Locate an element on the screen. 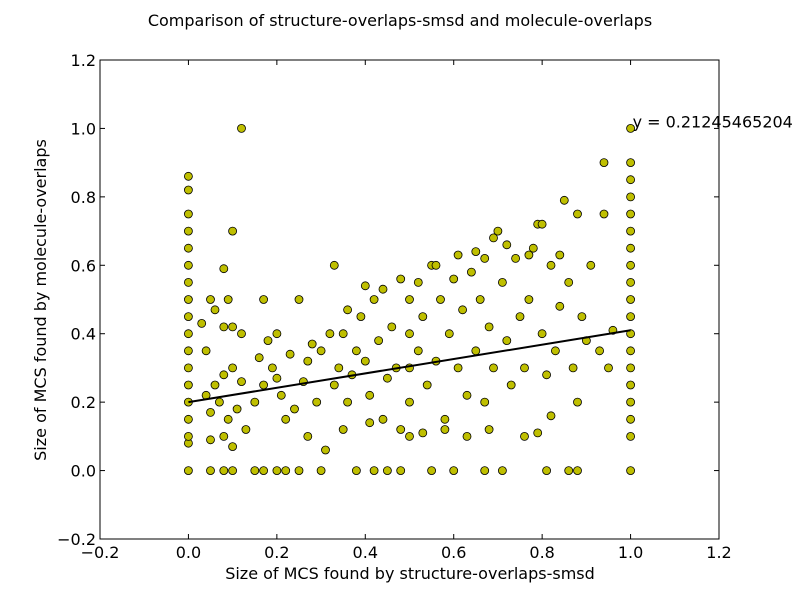 The width and height of the screenshot is (800, 600). y-tick-label: 0.4 is located at coordinates (83, 334).